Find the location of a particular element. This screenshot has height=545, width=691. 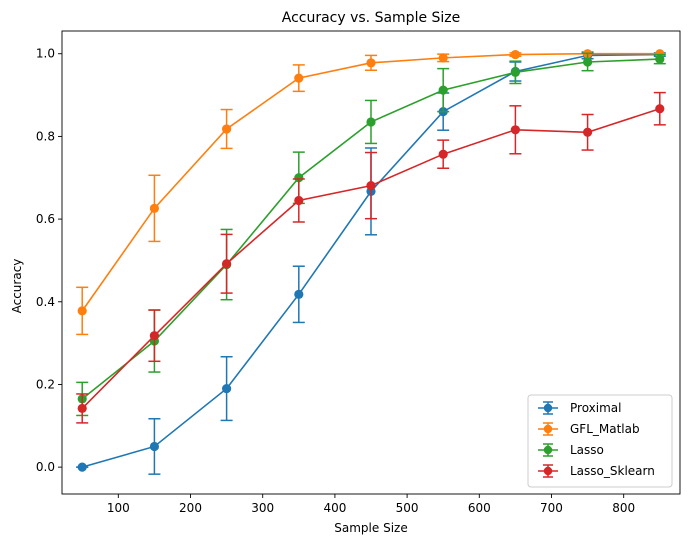

x-tick-label: 600 is located at coordinates (479, 508).